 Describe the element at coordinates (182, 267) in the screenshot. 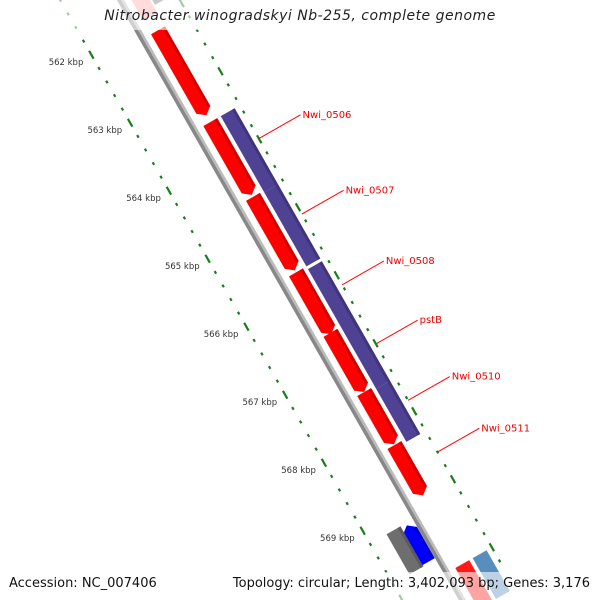

I see `tick-label: 565 kbp` at that location.